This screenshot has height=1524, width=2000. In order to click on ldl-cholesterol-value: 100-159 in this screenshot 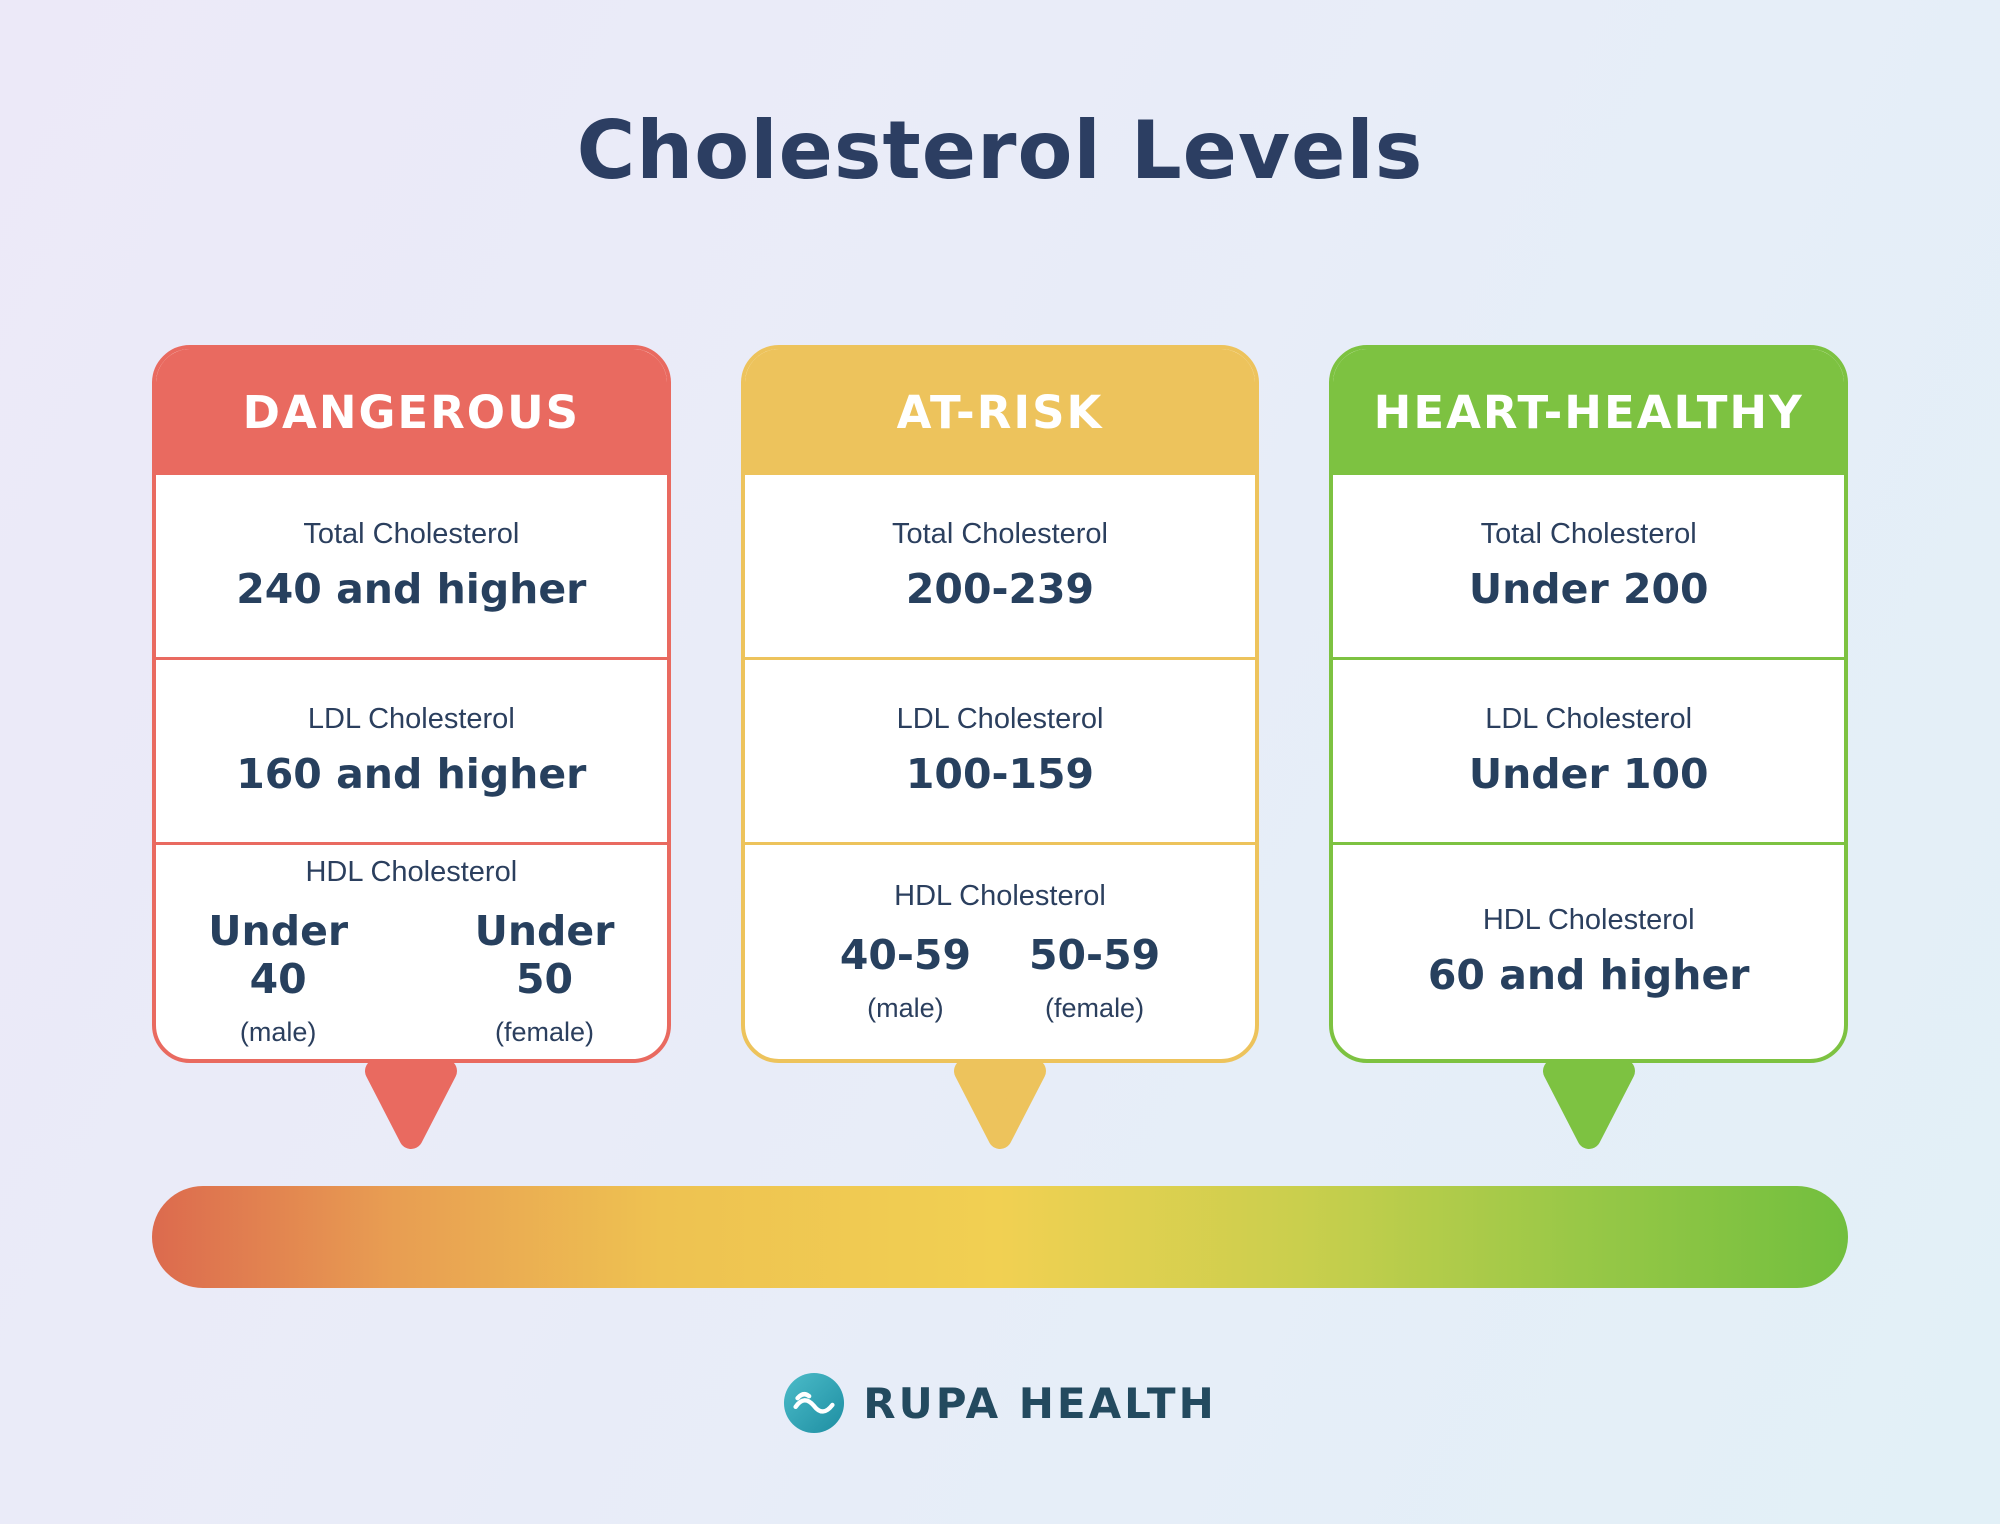, I will do `click(1000, 774)`.